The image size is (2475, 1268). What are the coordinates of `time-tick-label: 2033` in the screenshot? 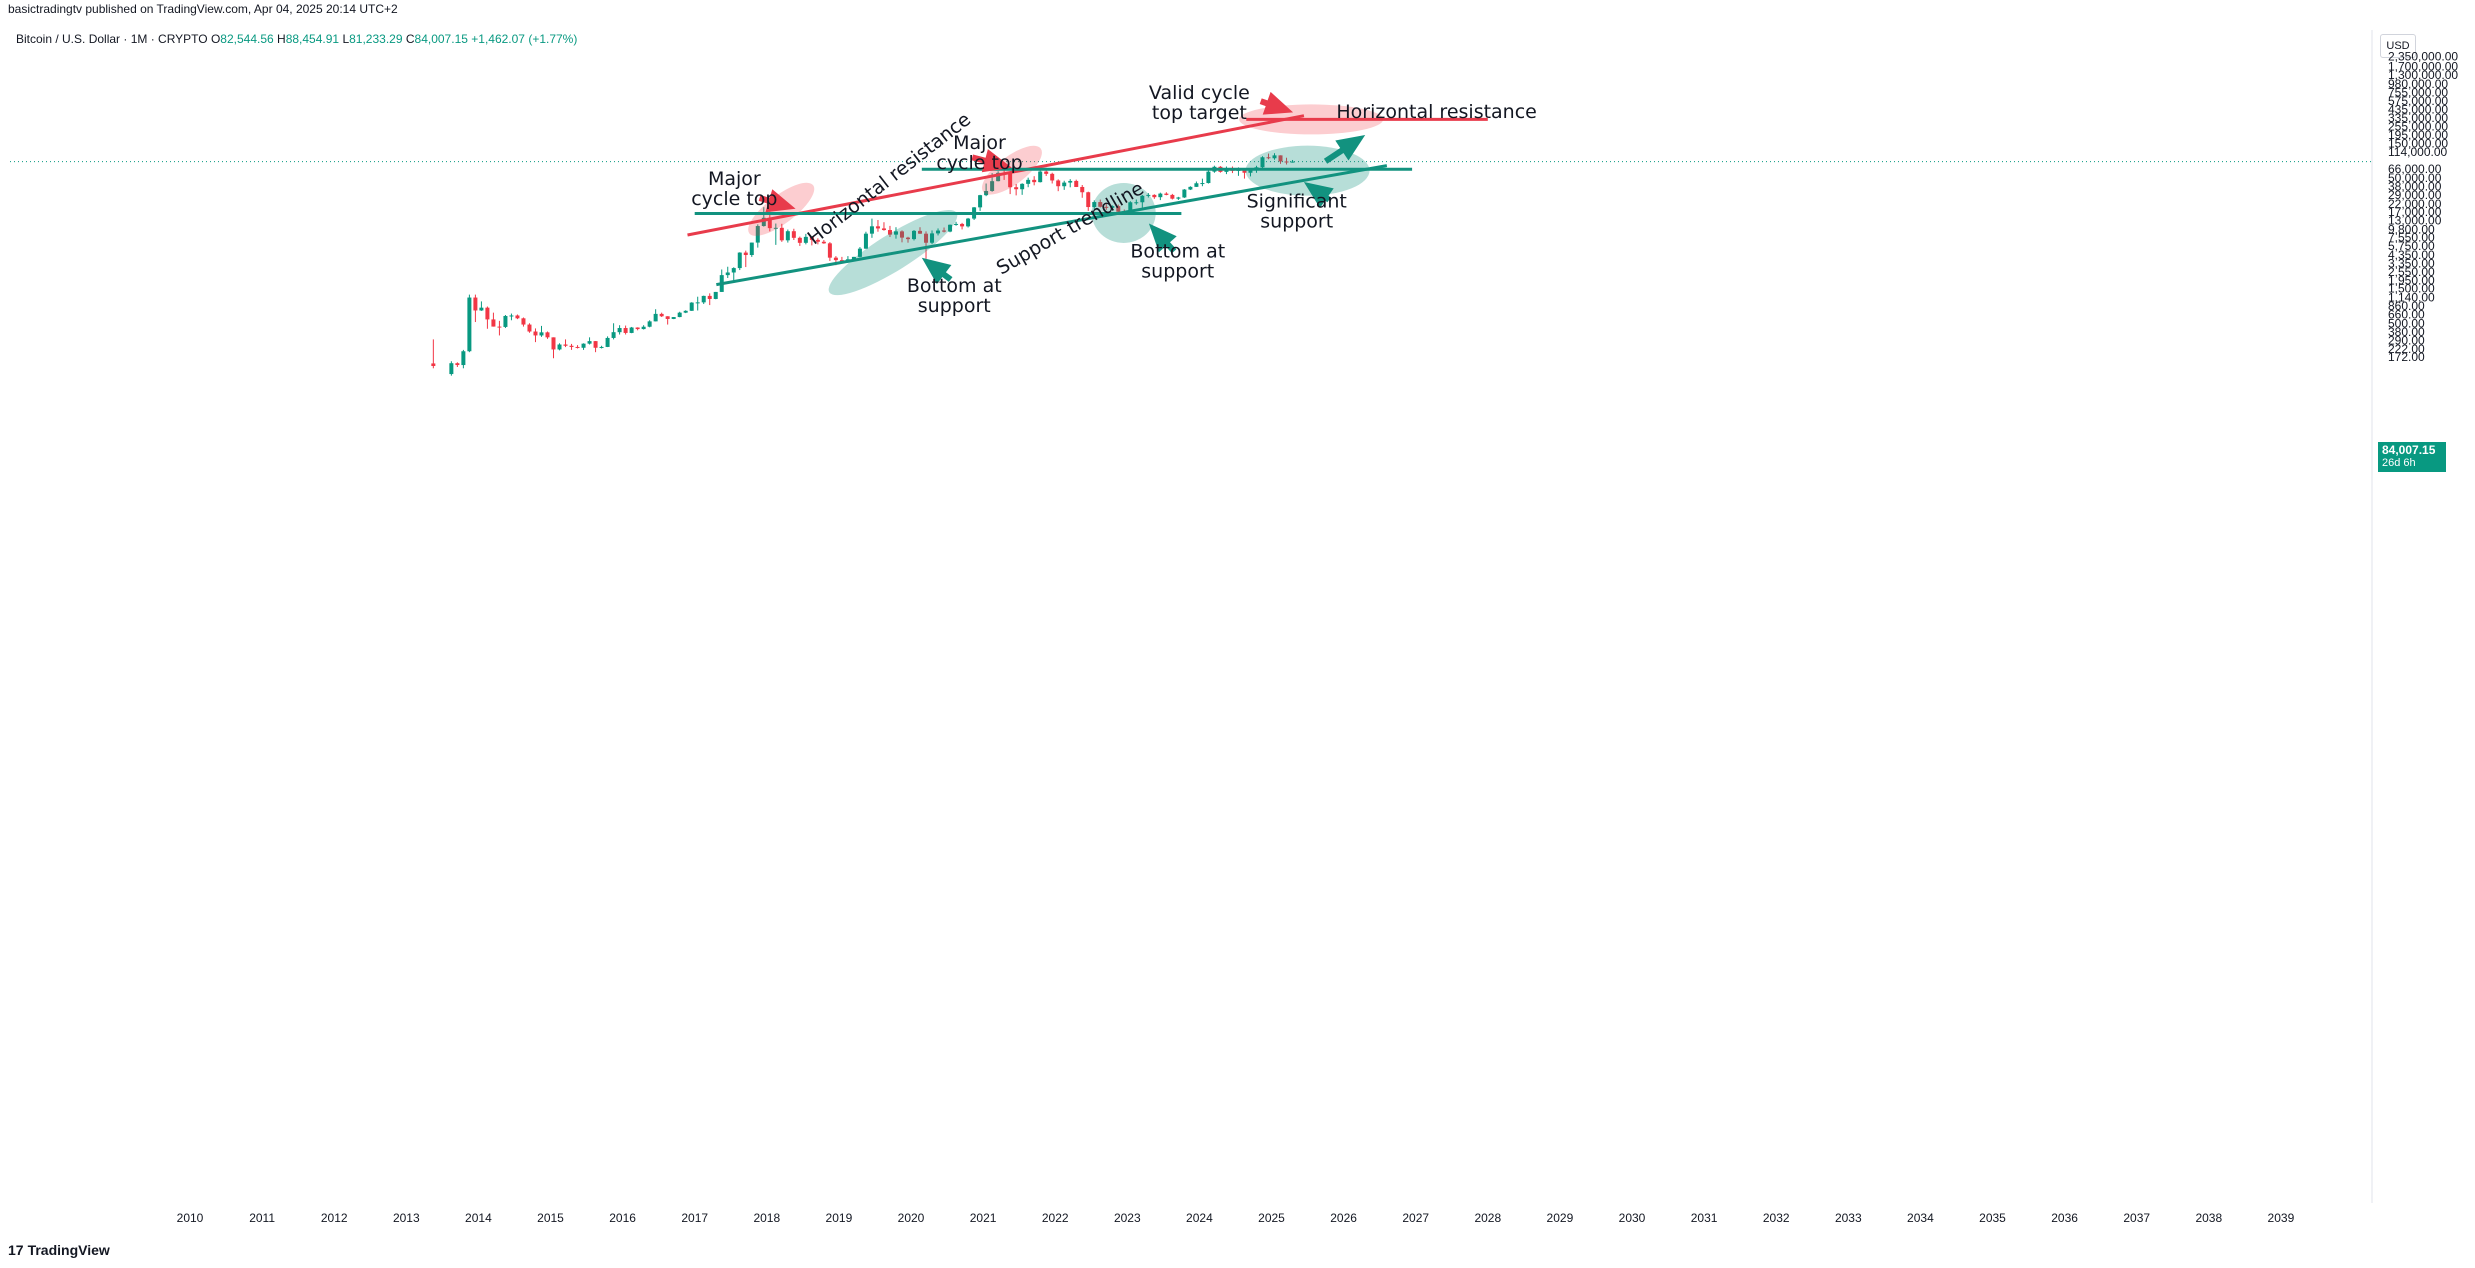 It's located at (1848, 1218).